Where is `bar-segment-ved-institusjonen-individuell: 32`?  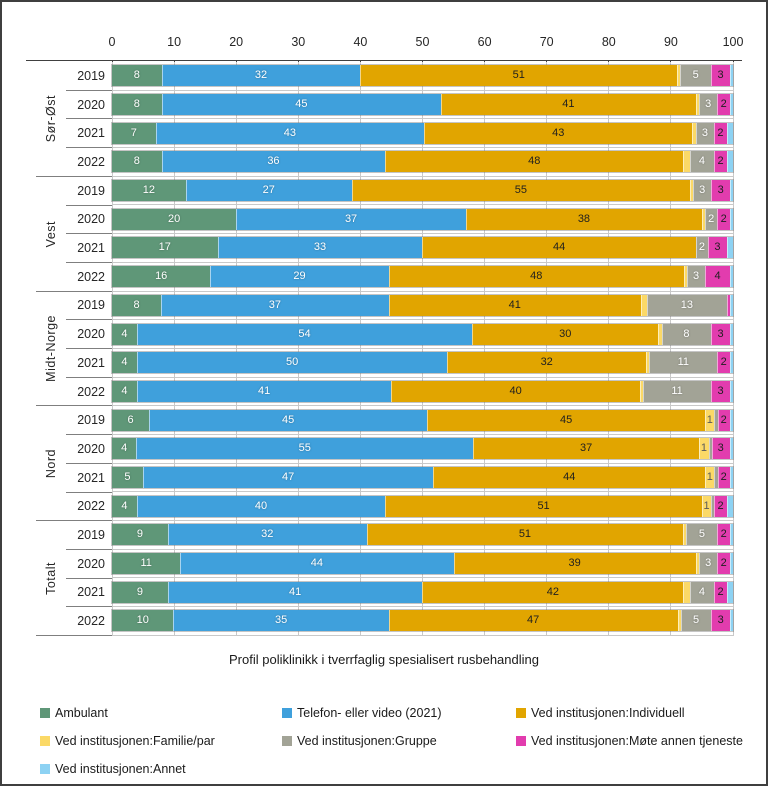
bar-segment-ved-institusjonen-individuell: 32 is located at coordinates (547, 363).